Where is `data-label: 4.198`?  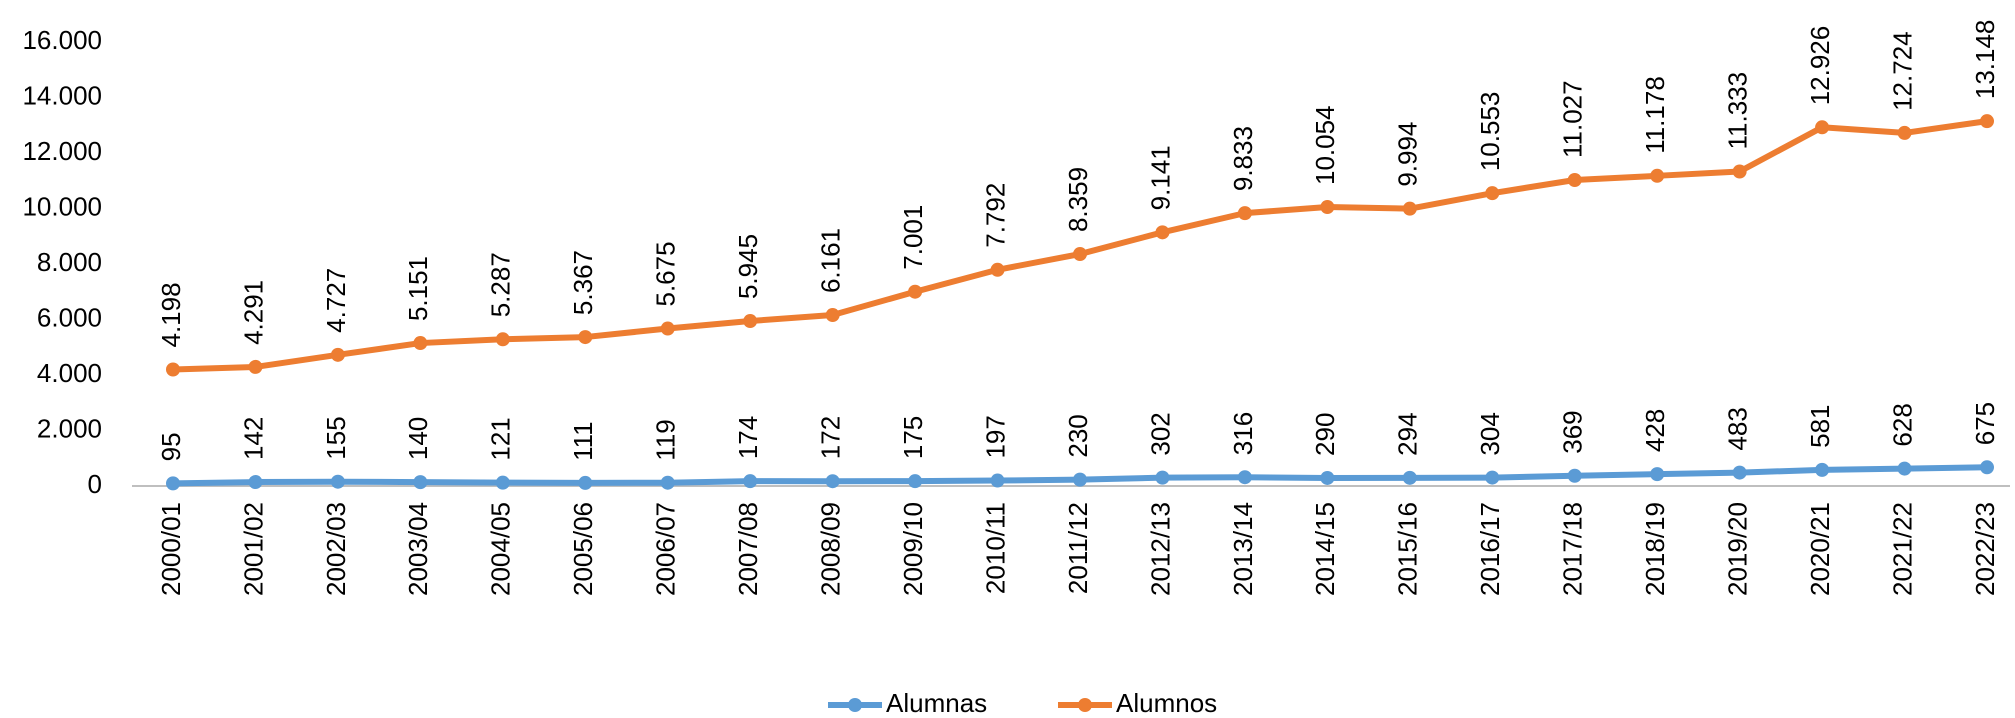 data-label: 4.198 is located at coordinates (171, 314).